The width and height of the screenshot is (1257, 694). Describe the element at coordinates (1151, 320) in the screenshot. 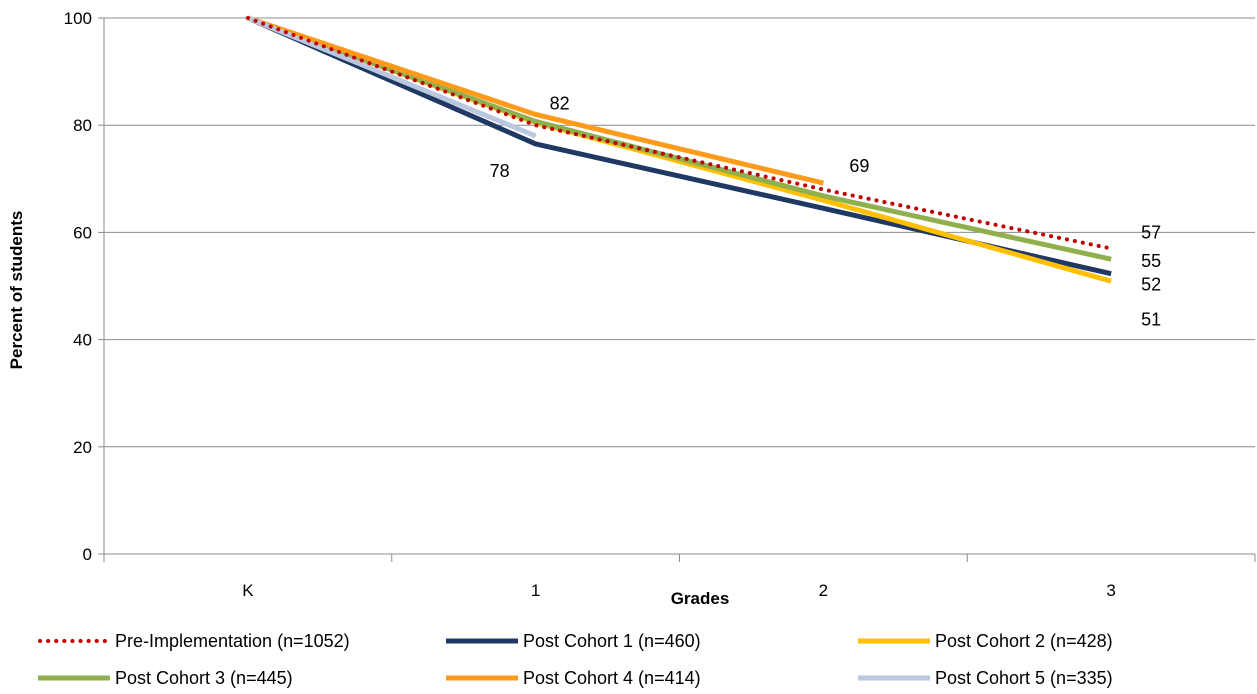

I see `data-label: 51` at that location.